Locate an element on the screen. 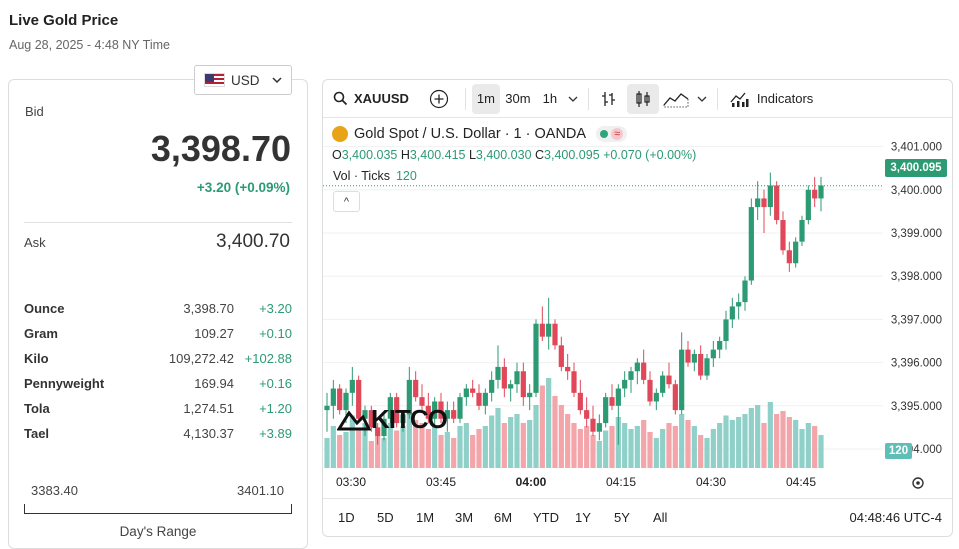 The width and height of the screenshot is (959, 549). unit-price: 109.27 is located at coordinates (214, 333).